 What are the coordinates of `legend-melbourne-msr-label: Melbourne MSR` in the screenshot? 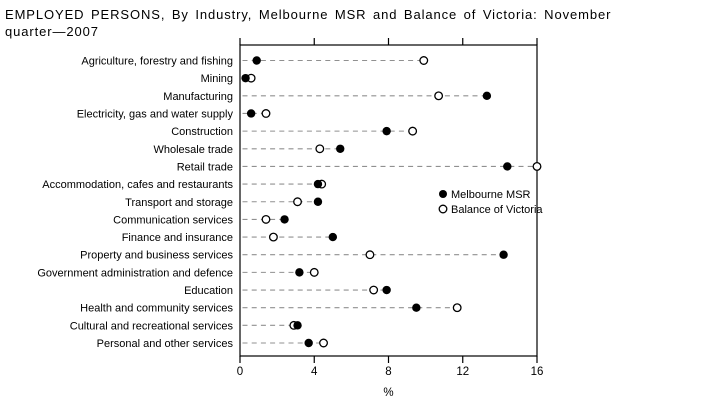 It's located at (491, 195).